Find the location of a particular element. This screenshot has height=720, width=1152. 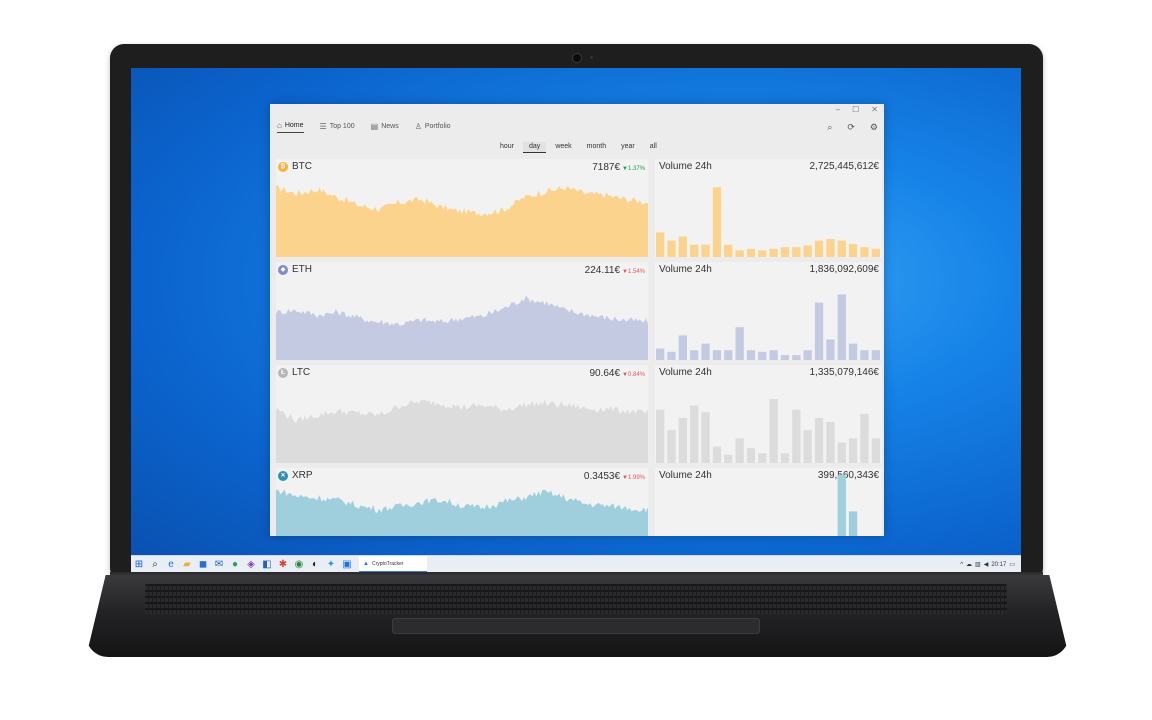

window-controls: – ☐ ✕ is located at coordinates (857, 109).